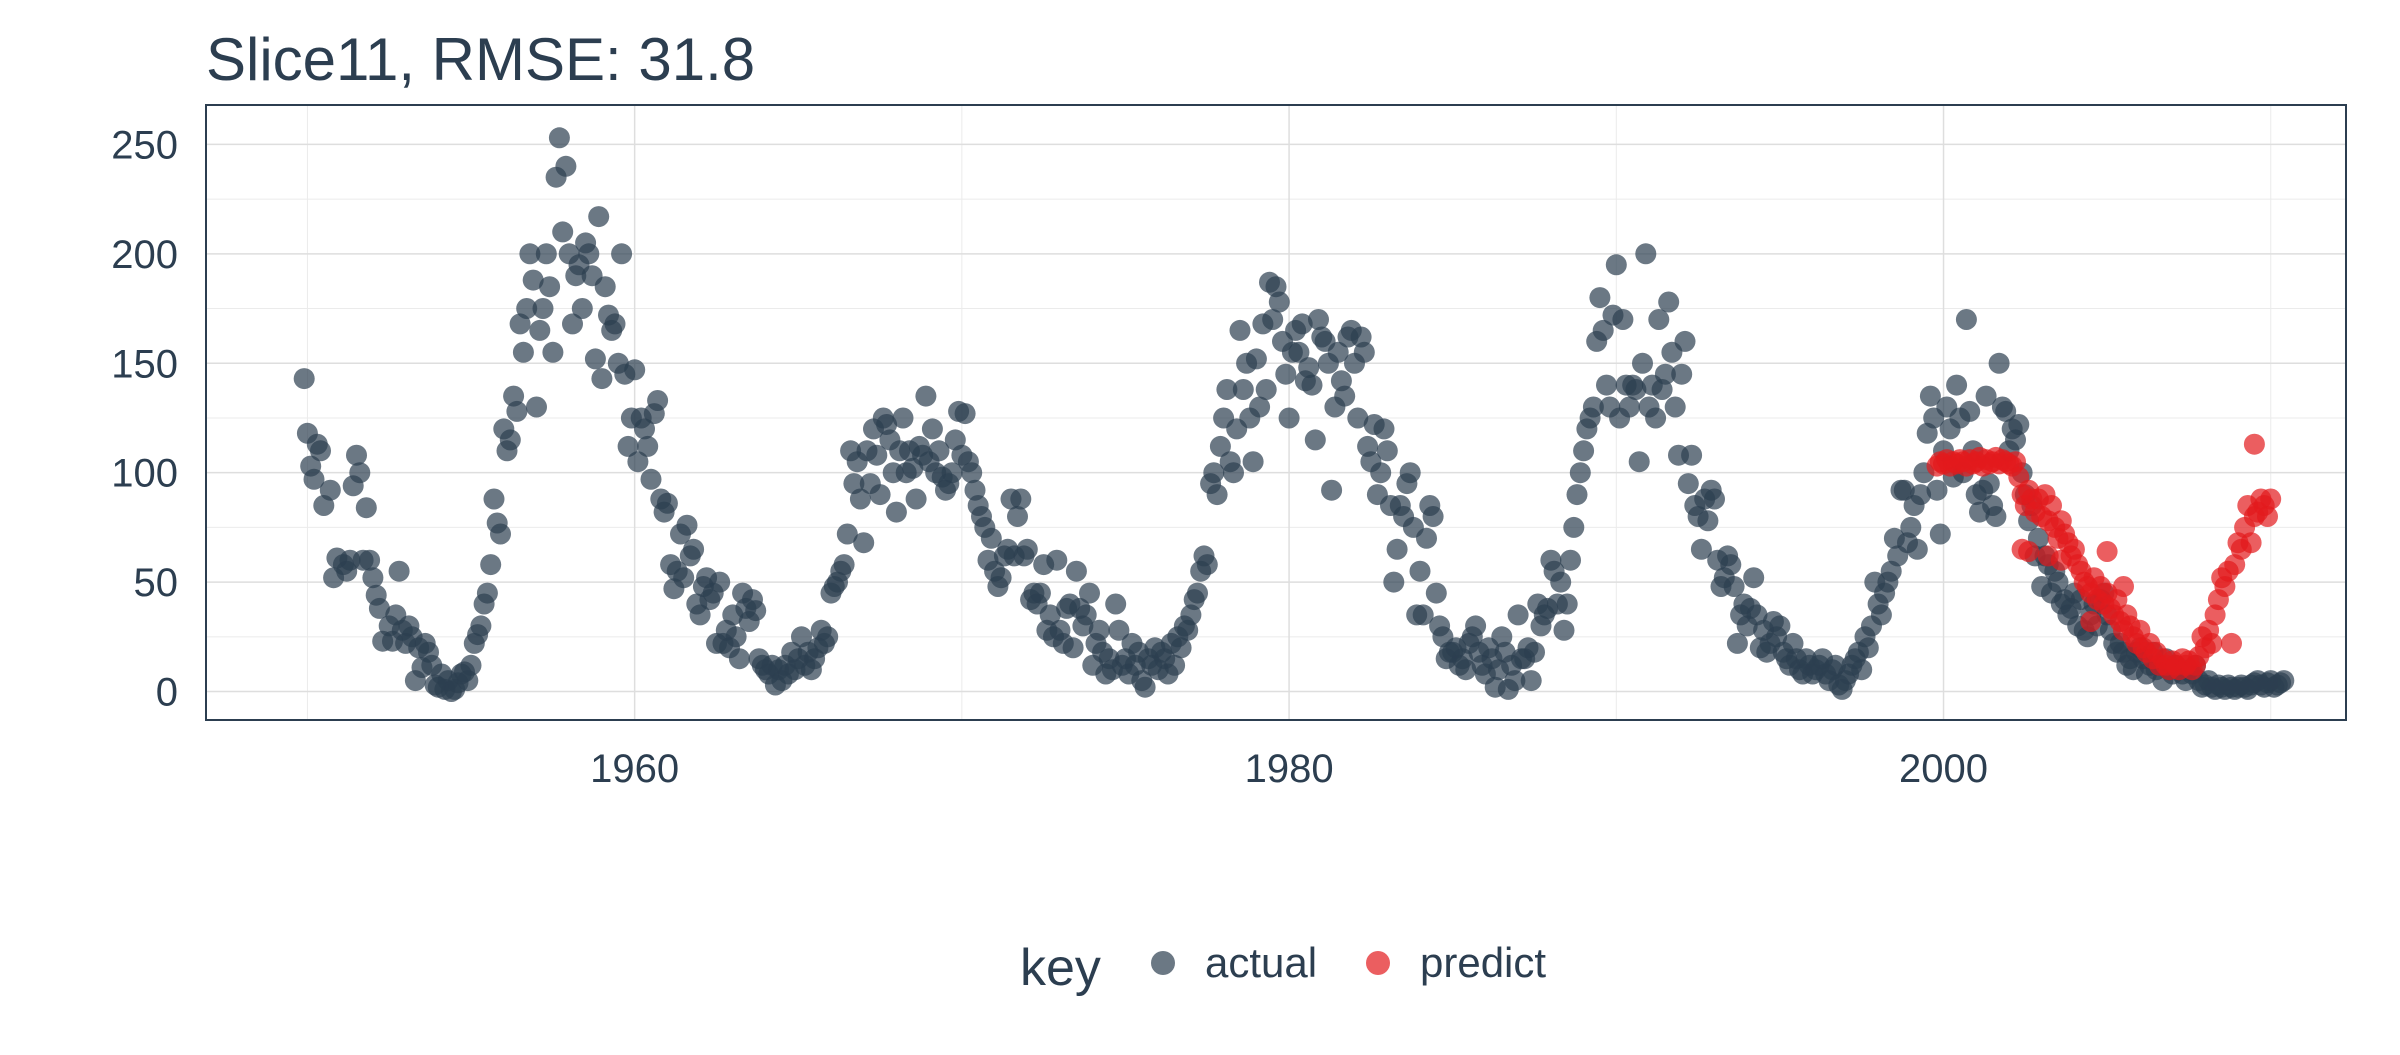 This screenshot has width=2400, height=1055. Describe the element at coordinates (1060, 968) in the screenshot. I see `legend-title: key` at that location.